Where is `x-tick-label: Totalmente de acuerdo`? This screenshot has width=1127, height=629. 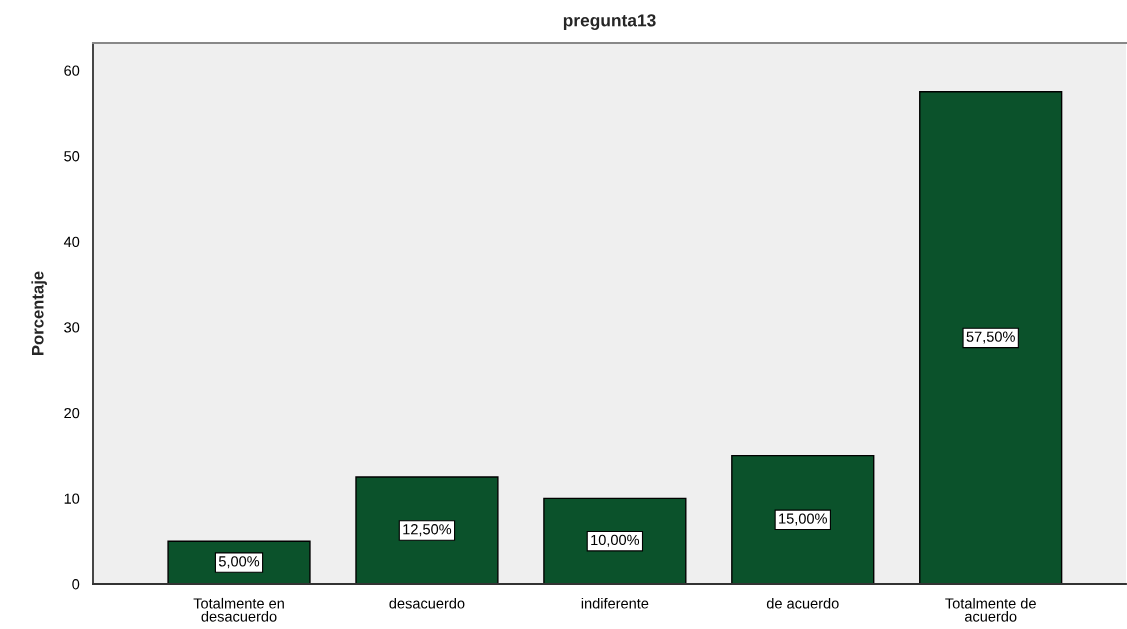
x-tick-label: Totalmente de acuerdo is located at coordinates (990, 609).